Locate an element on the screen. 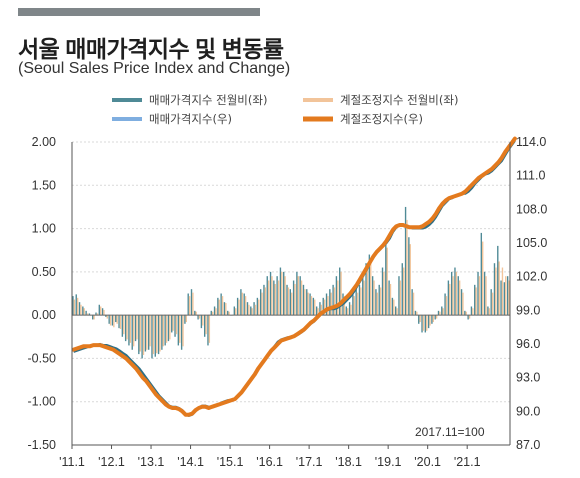 The width and height of the screenshot is (580, 478). y-left-tick-label: -1.50 is located at coordinates (42, 445).